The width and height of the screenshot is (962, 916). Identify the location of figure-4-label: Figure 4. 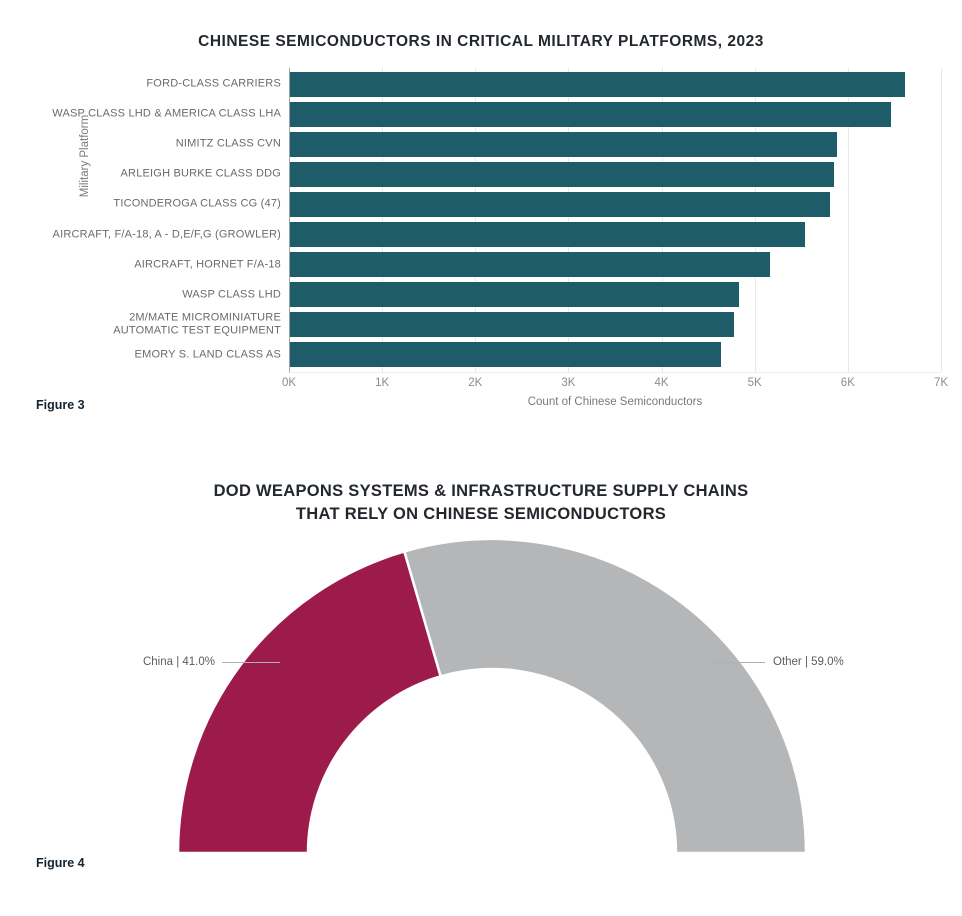
(60, 863).